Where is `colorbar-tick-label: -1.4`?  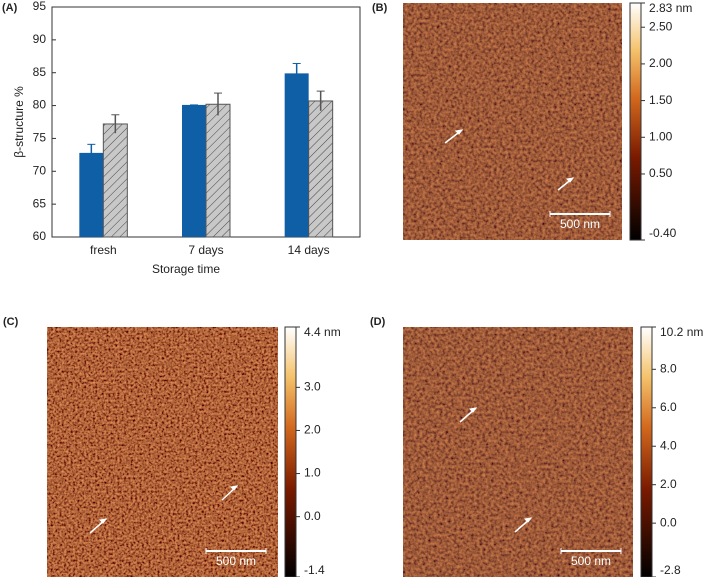 colorbar-tick-label: -1.4 is located at coordinates (314, 570).